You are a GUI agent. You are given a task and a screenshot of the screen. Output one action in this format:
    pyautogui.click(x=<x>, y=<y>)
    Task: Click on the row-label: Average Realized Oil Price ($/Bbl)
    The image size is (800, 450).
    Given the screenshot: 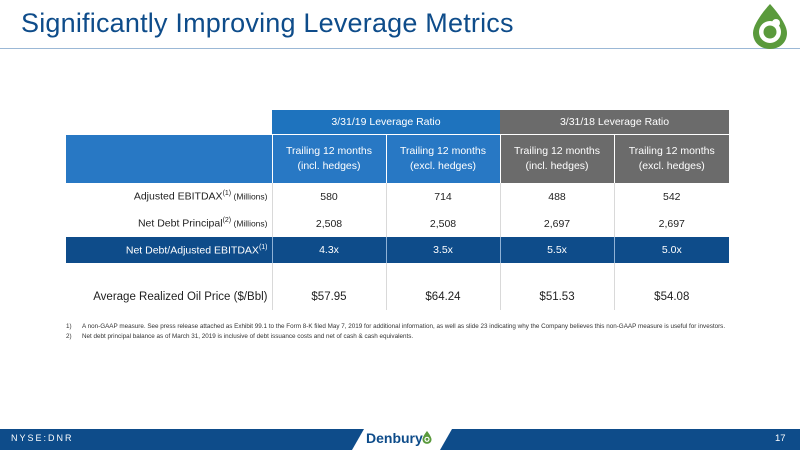 What is the action you would take?
    pyautogui.click(x=169, y=296)
    